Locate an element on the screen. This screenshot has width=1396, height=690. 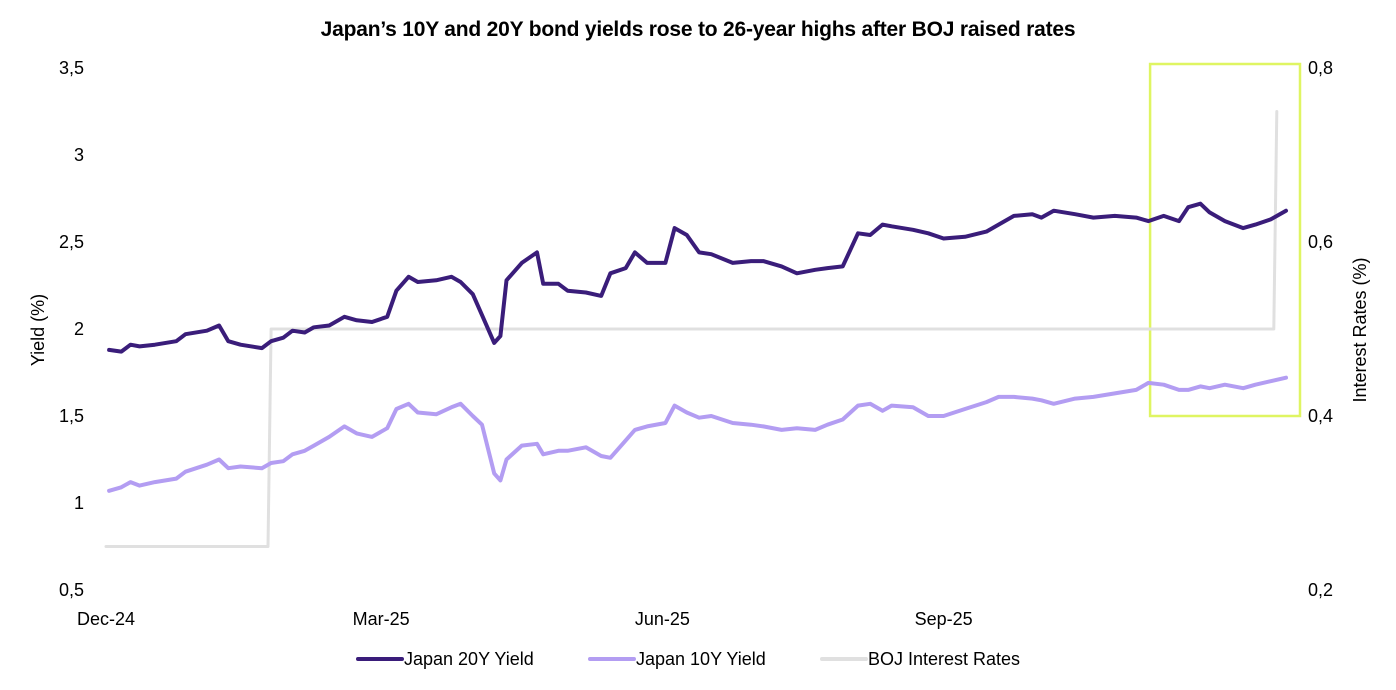
y-tick-label: 3 is located at coordinates (79, 155).